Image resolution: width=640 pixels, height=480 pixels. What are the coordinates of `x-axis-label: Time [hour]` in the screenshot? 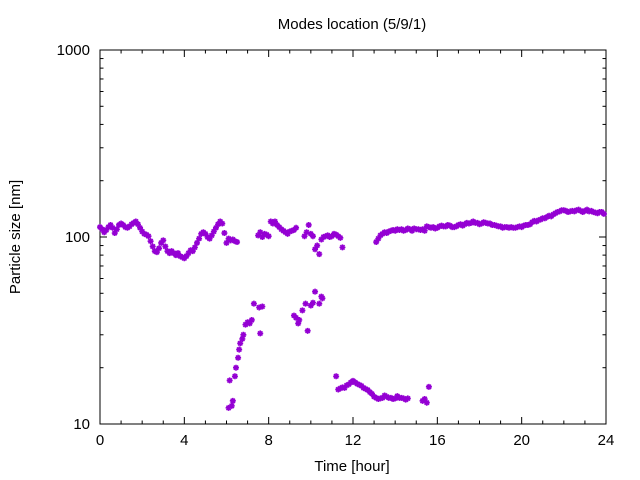 It's located at (351, 466).